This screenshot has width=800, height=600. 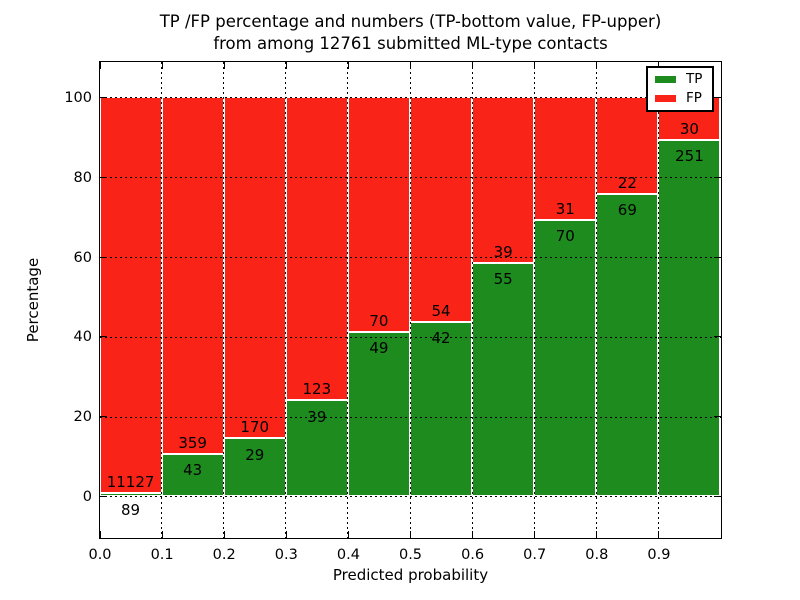 What do you see at coordinates (286, 555) in the screenshot?
I see `x-tick-label-0.3: 0.3` at bounding box center [286, 555].